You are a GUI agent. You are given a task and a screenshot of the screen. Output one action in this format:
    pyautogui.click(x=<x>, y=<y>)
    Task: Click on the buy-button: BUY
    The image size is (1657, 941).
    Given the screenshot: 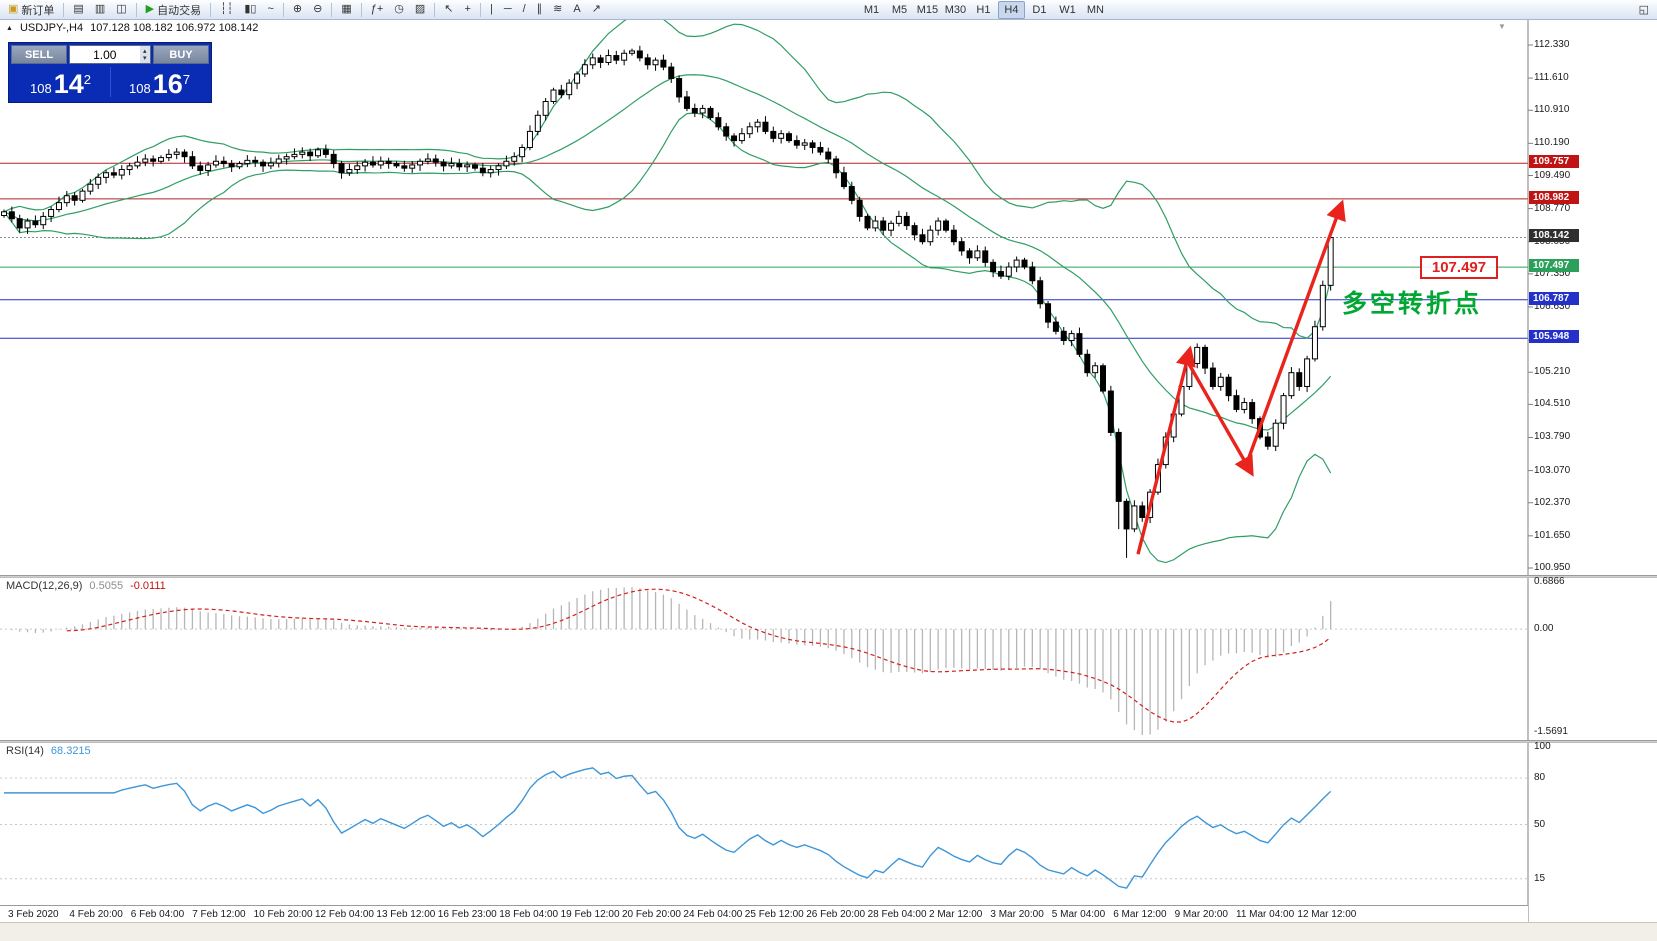 What is the action you would take?
    pyautogui.click(x=181, y=54)
    